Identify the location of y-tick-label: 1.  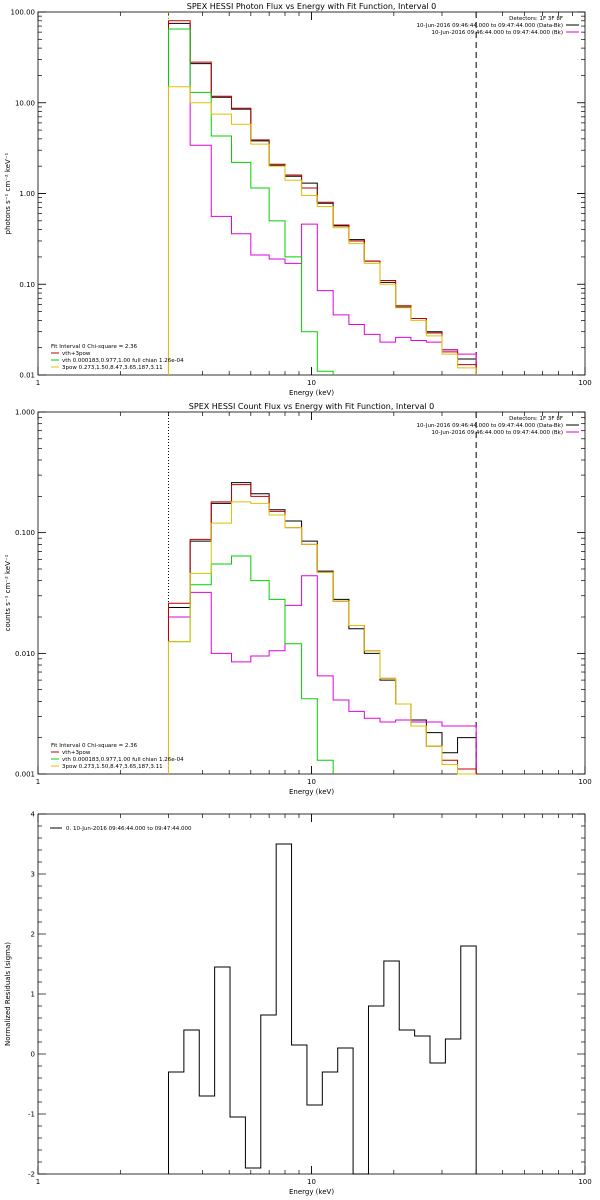
(33, 995).